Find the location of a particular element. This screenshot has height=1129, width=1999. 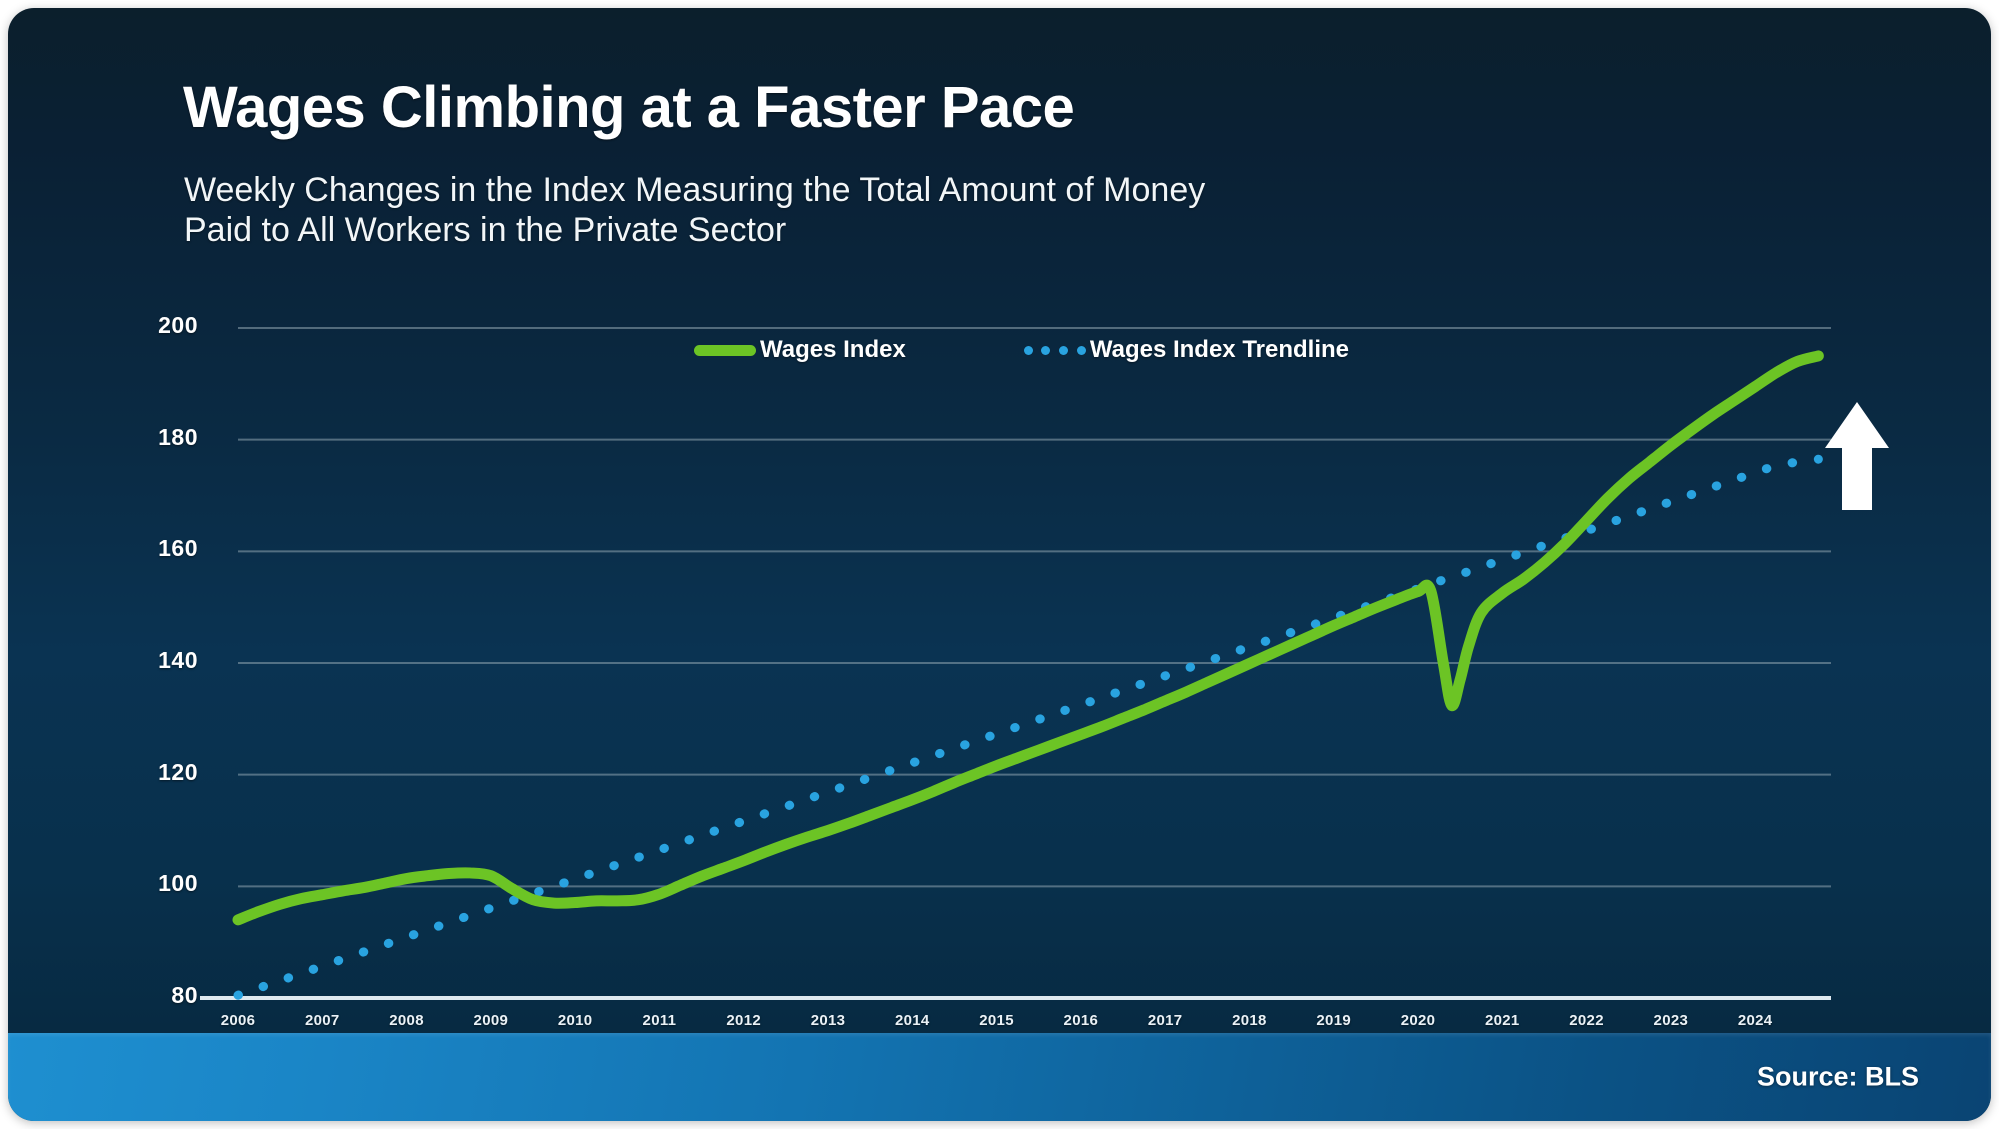

footer-bar: Source: BLS is located at coordinates (999, 1077).